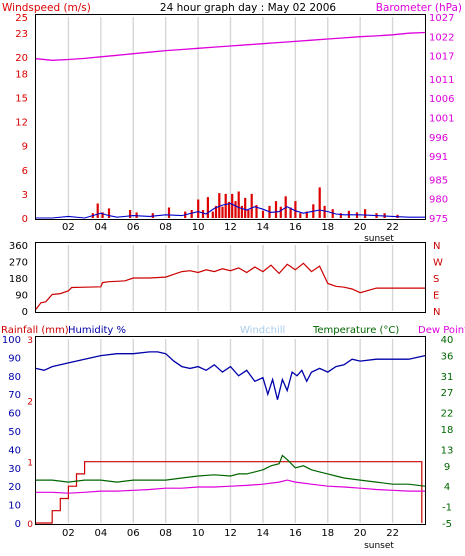 The width and height of the screenshot is (465, 556). What do you see at coordinates (441, 99) in the screenshot?
I see `baro-tick-label: 1006` at bounding box center [441, 99].